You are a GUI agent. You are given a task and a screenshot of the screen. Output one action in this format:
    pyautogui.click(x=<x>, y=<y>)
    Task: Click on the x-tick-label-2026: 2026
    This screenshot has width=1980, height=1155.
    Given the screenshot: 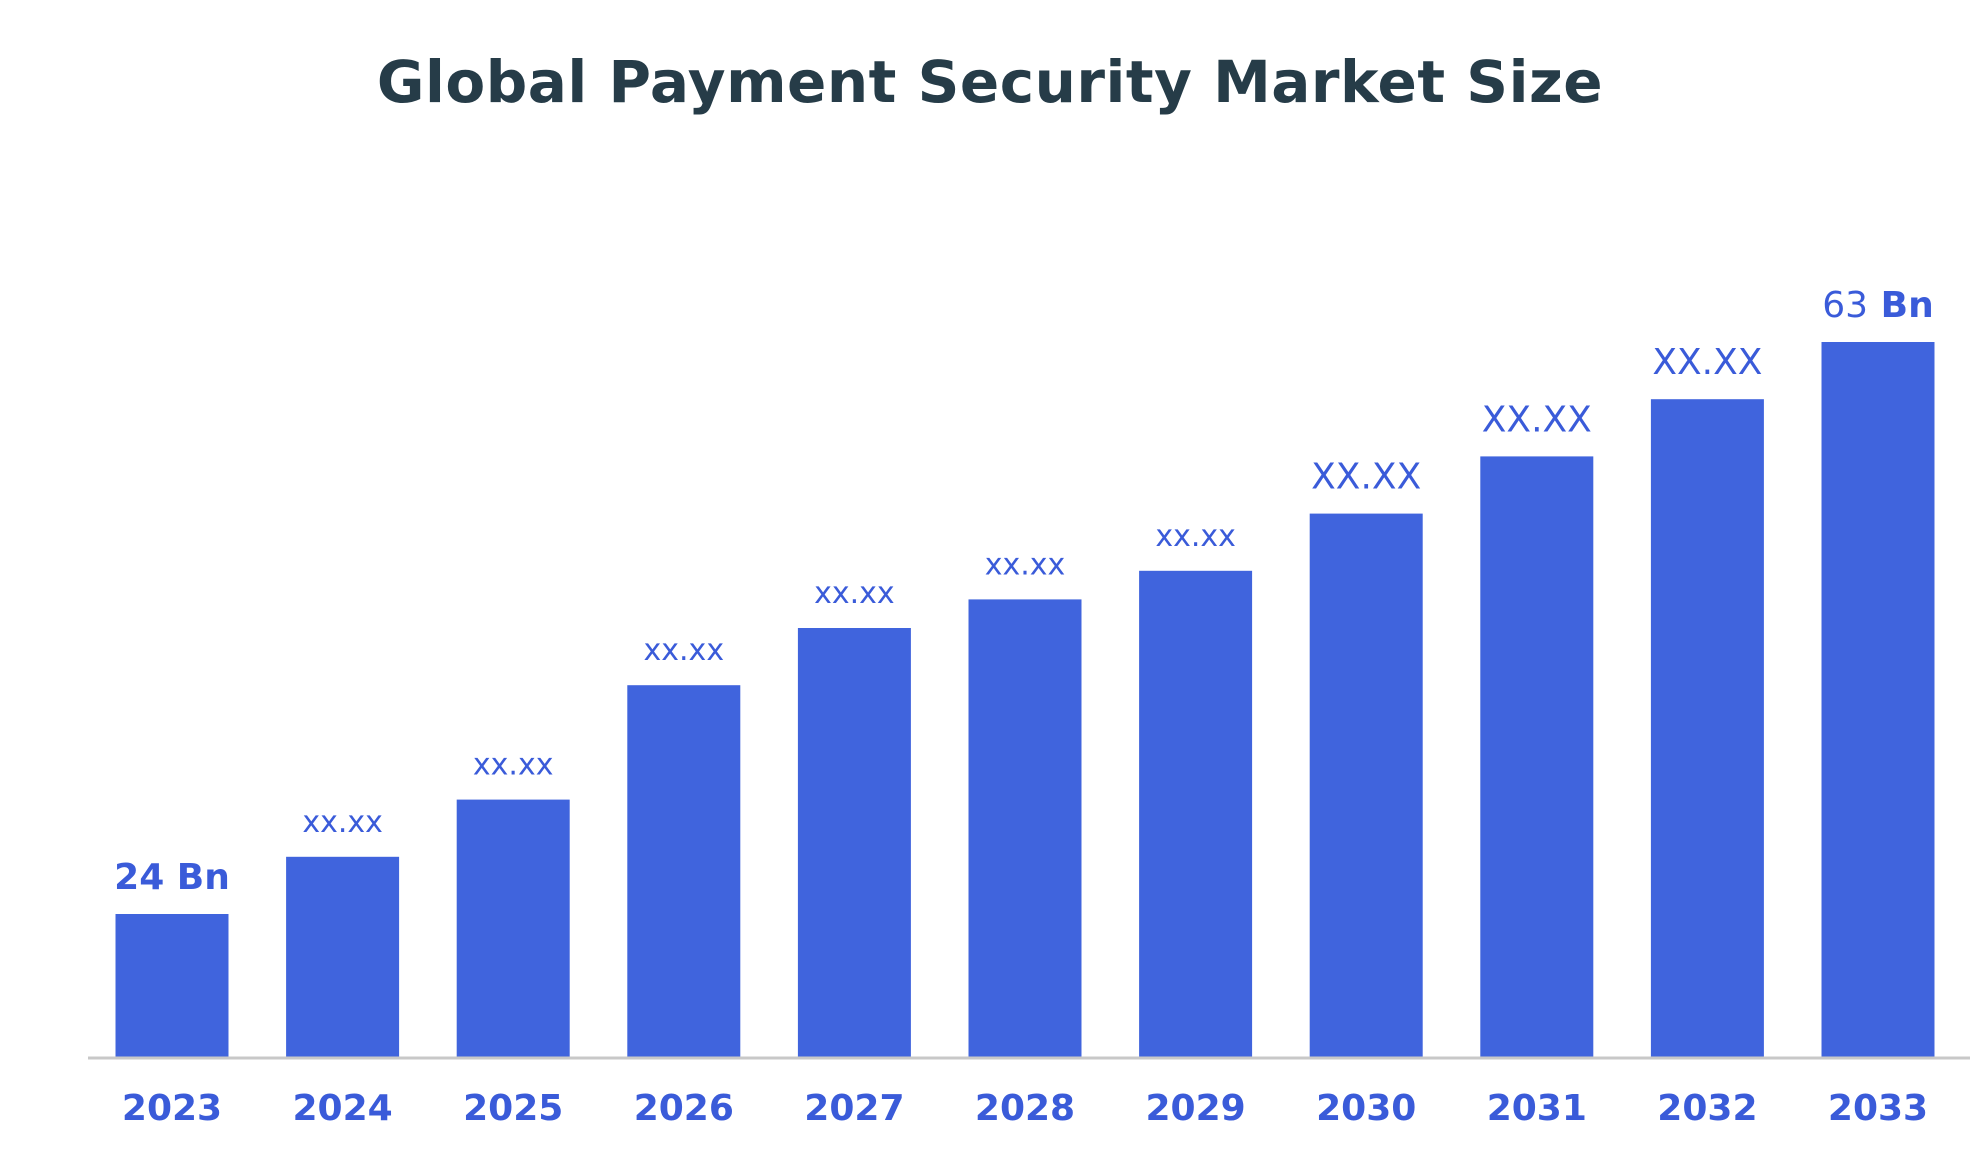 What is the action you would take?
    pyautogui.click(x=684, y=1108)
    